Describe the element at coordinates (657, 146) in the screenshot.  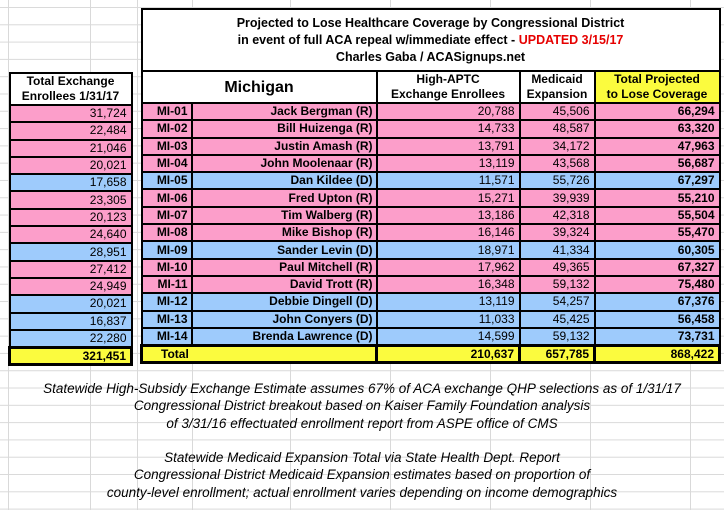
I see `total-projected-cell: 47,963` at that location.